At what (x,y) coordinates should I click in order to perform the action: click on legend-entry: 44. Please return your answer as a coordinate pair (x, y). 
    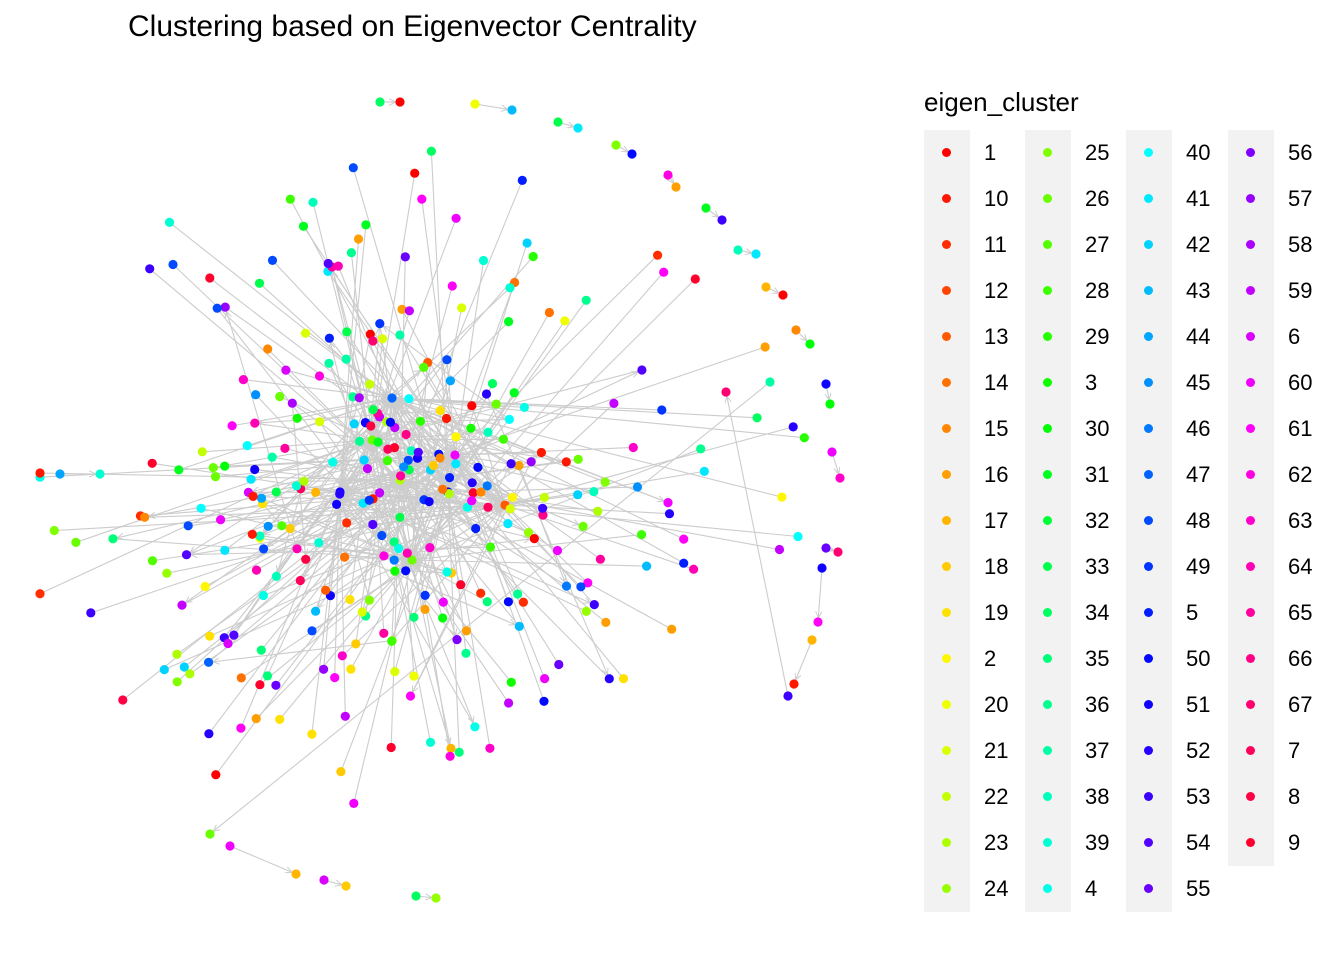
    Looking at the image, I should click on (1176, 337).